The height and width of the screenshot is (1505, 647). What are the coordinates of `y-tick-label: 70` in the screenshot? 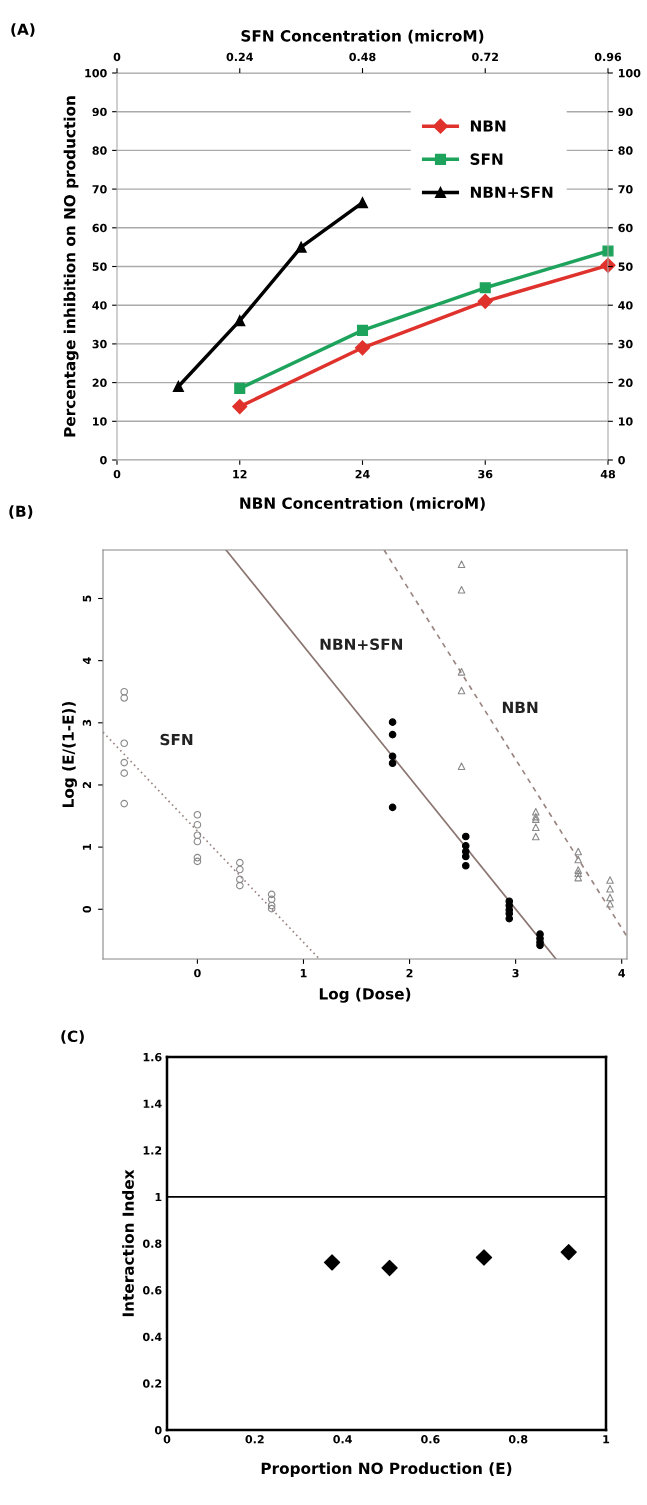 It's located at (99, 189).